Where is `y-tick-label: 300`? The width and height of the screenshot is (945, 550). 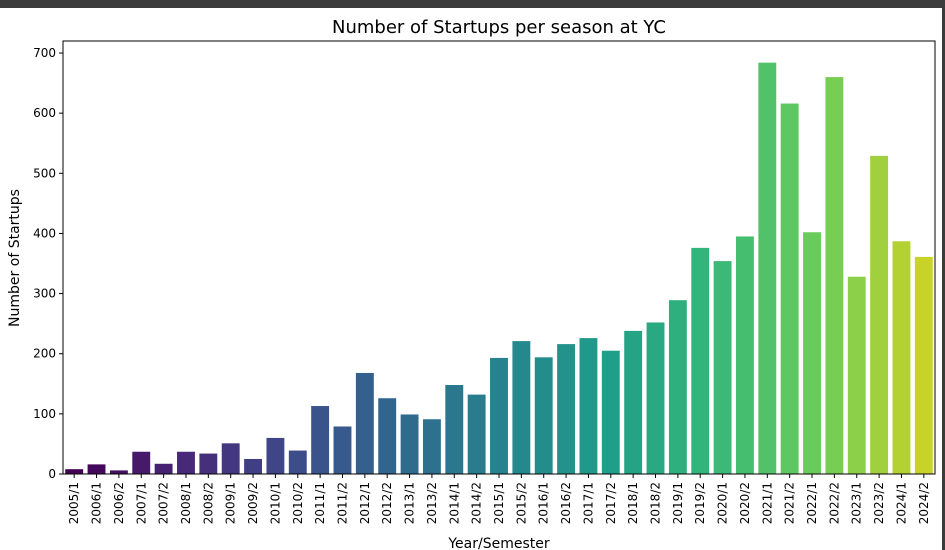 y-tick-label: 300 is located at coordinates (44, 294).